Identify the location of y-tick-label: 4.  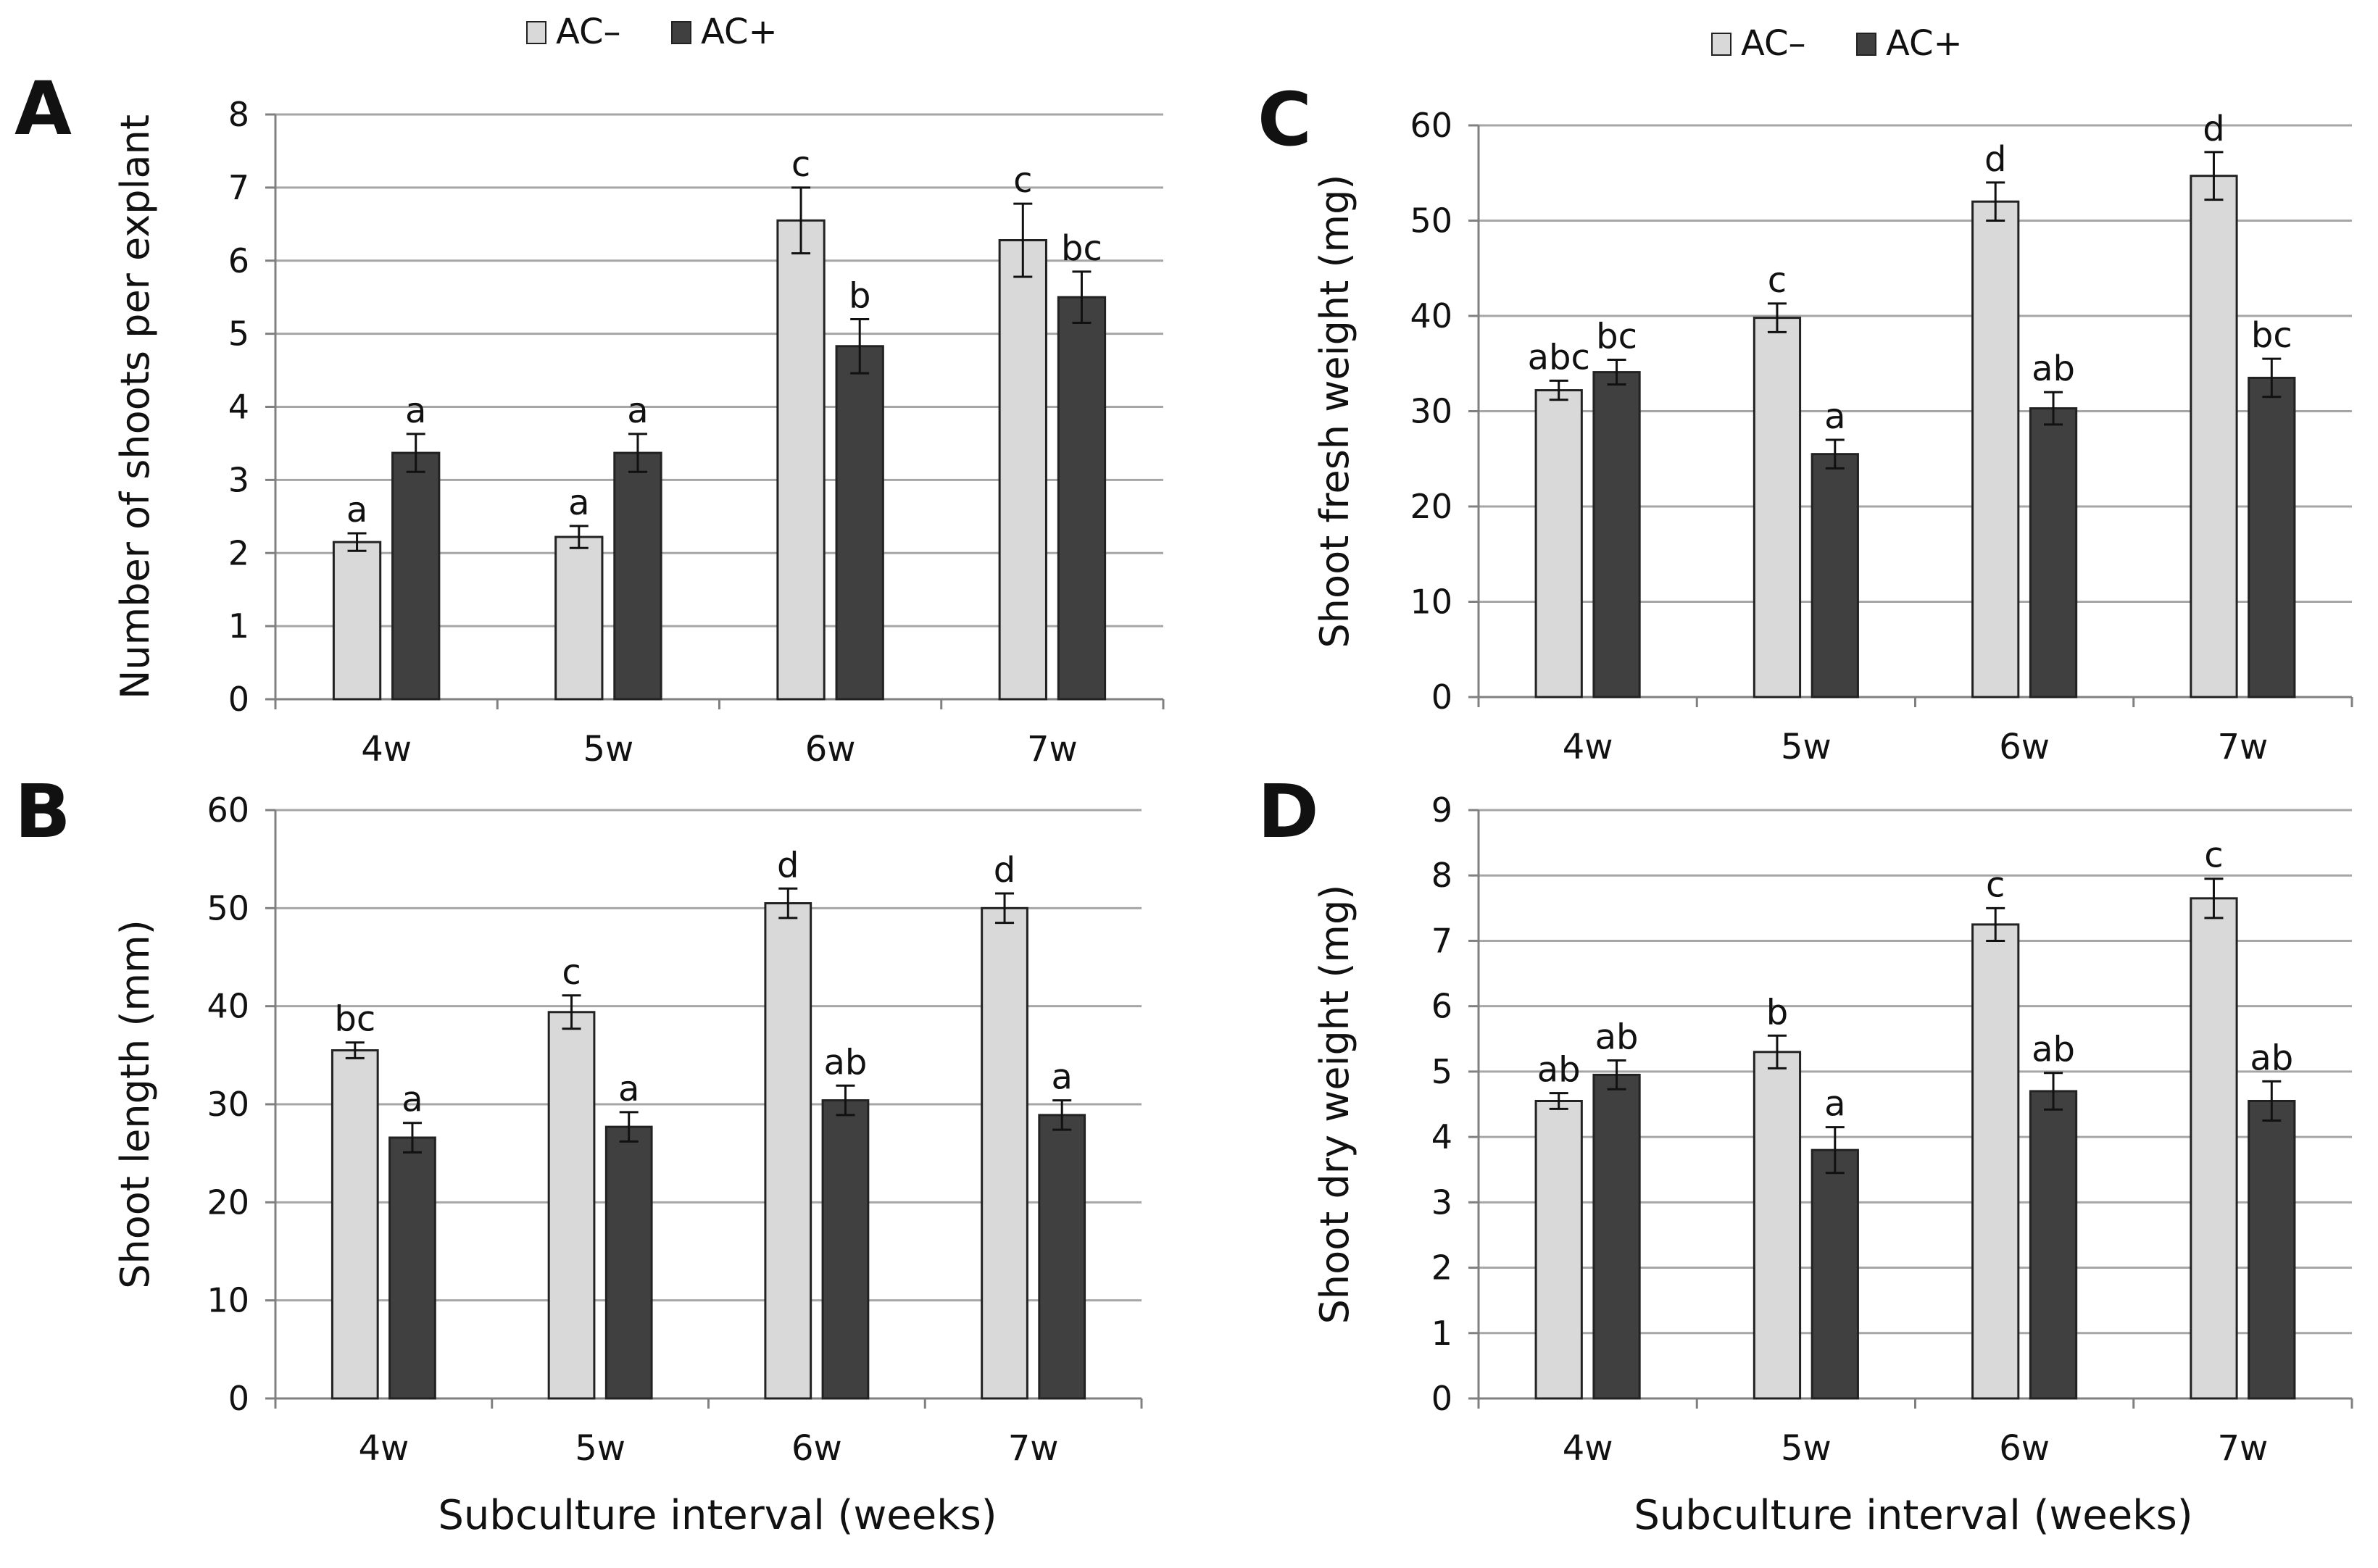
(238, 407).